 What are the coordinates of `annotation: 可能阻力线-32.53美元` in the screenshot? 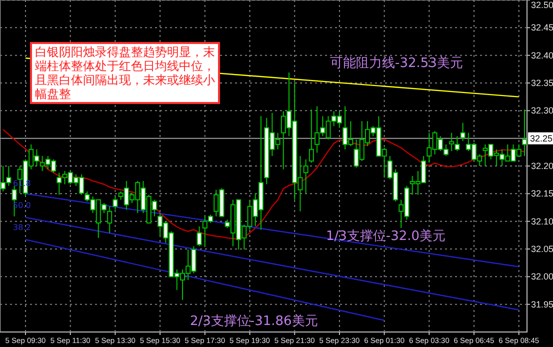 It's located at (396, 63).